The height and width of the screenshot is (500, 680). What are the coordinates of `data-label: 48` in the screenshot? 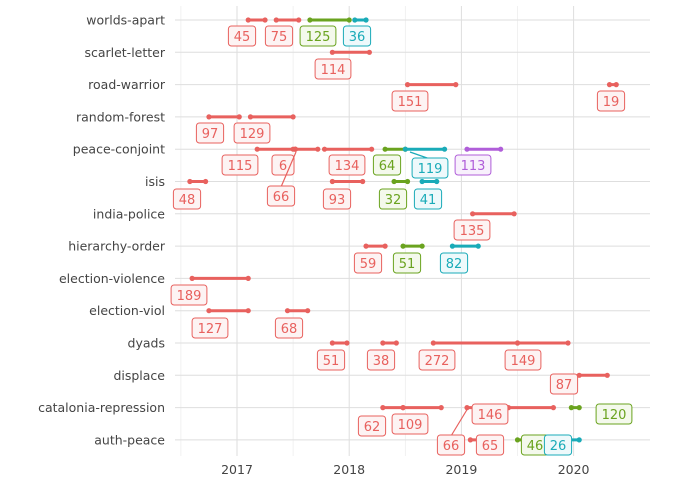 It's located at (187, 200).